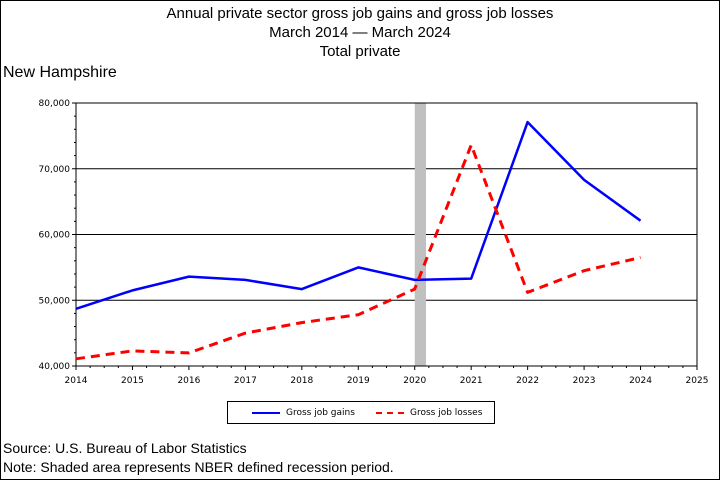 The width and height of the screenshot is (720, 480). I want to click on y-tick-label: 60,000, so click(55, 236).